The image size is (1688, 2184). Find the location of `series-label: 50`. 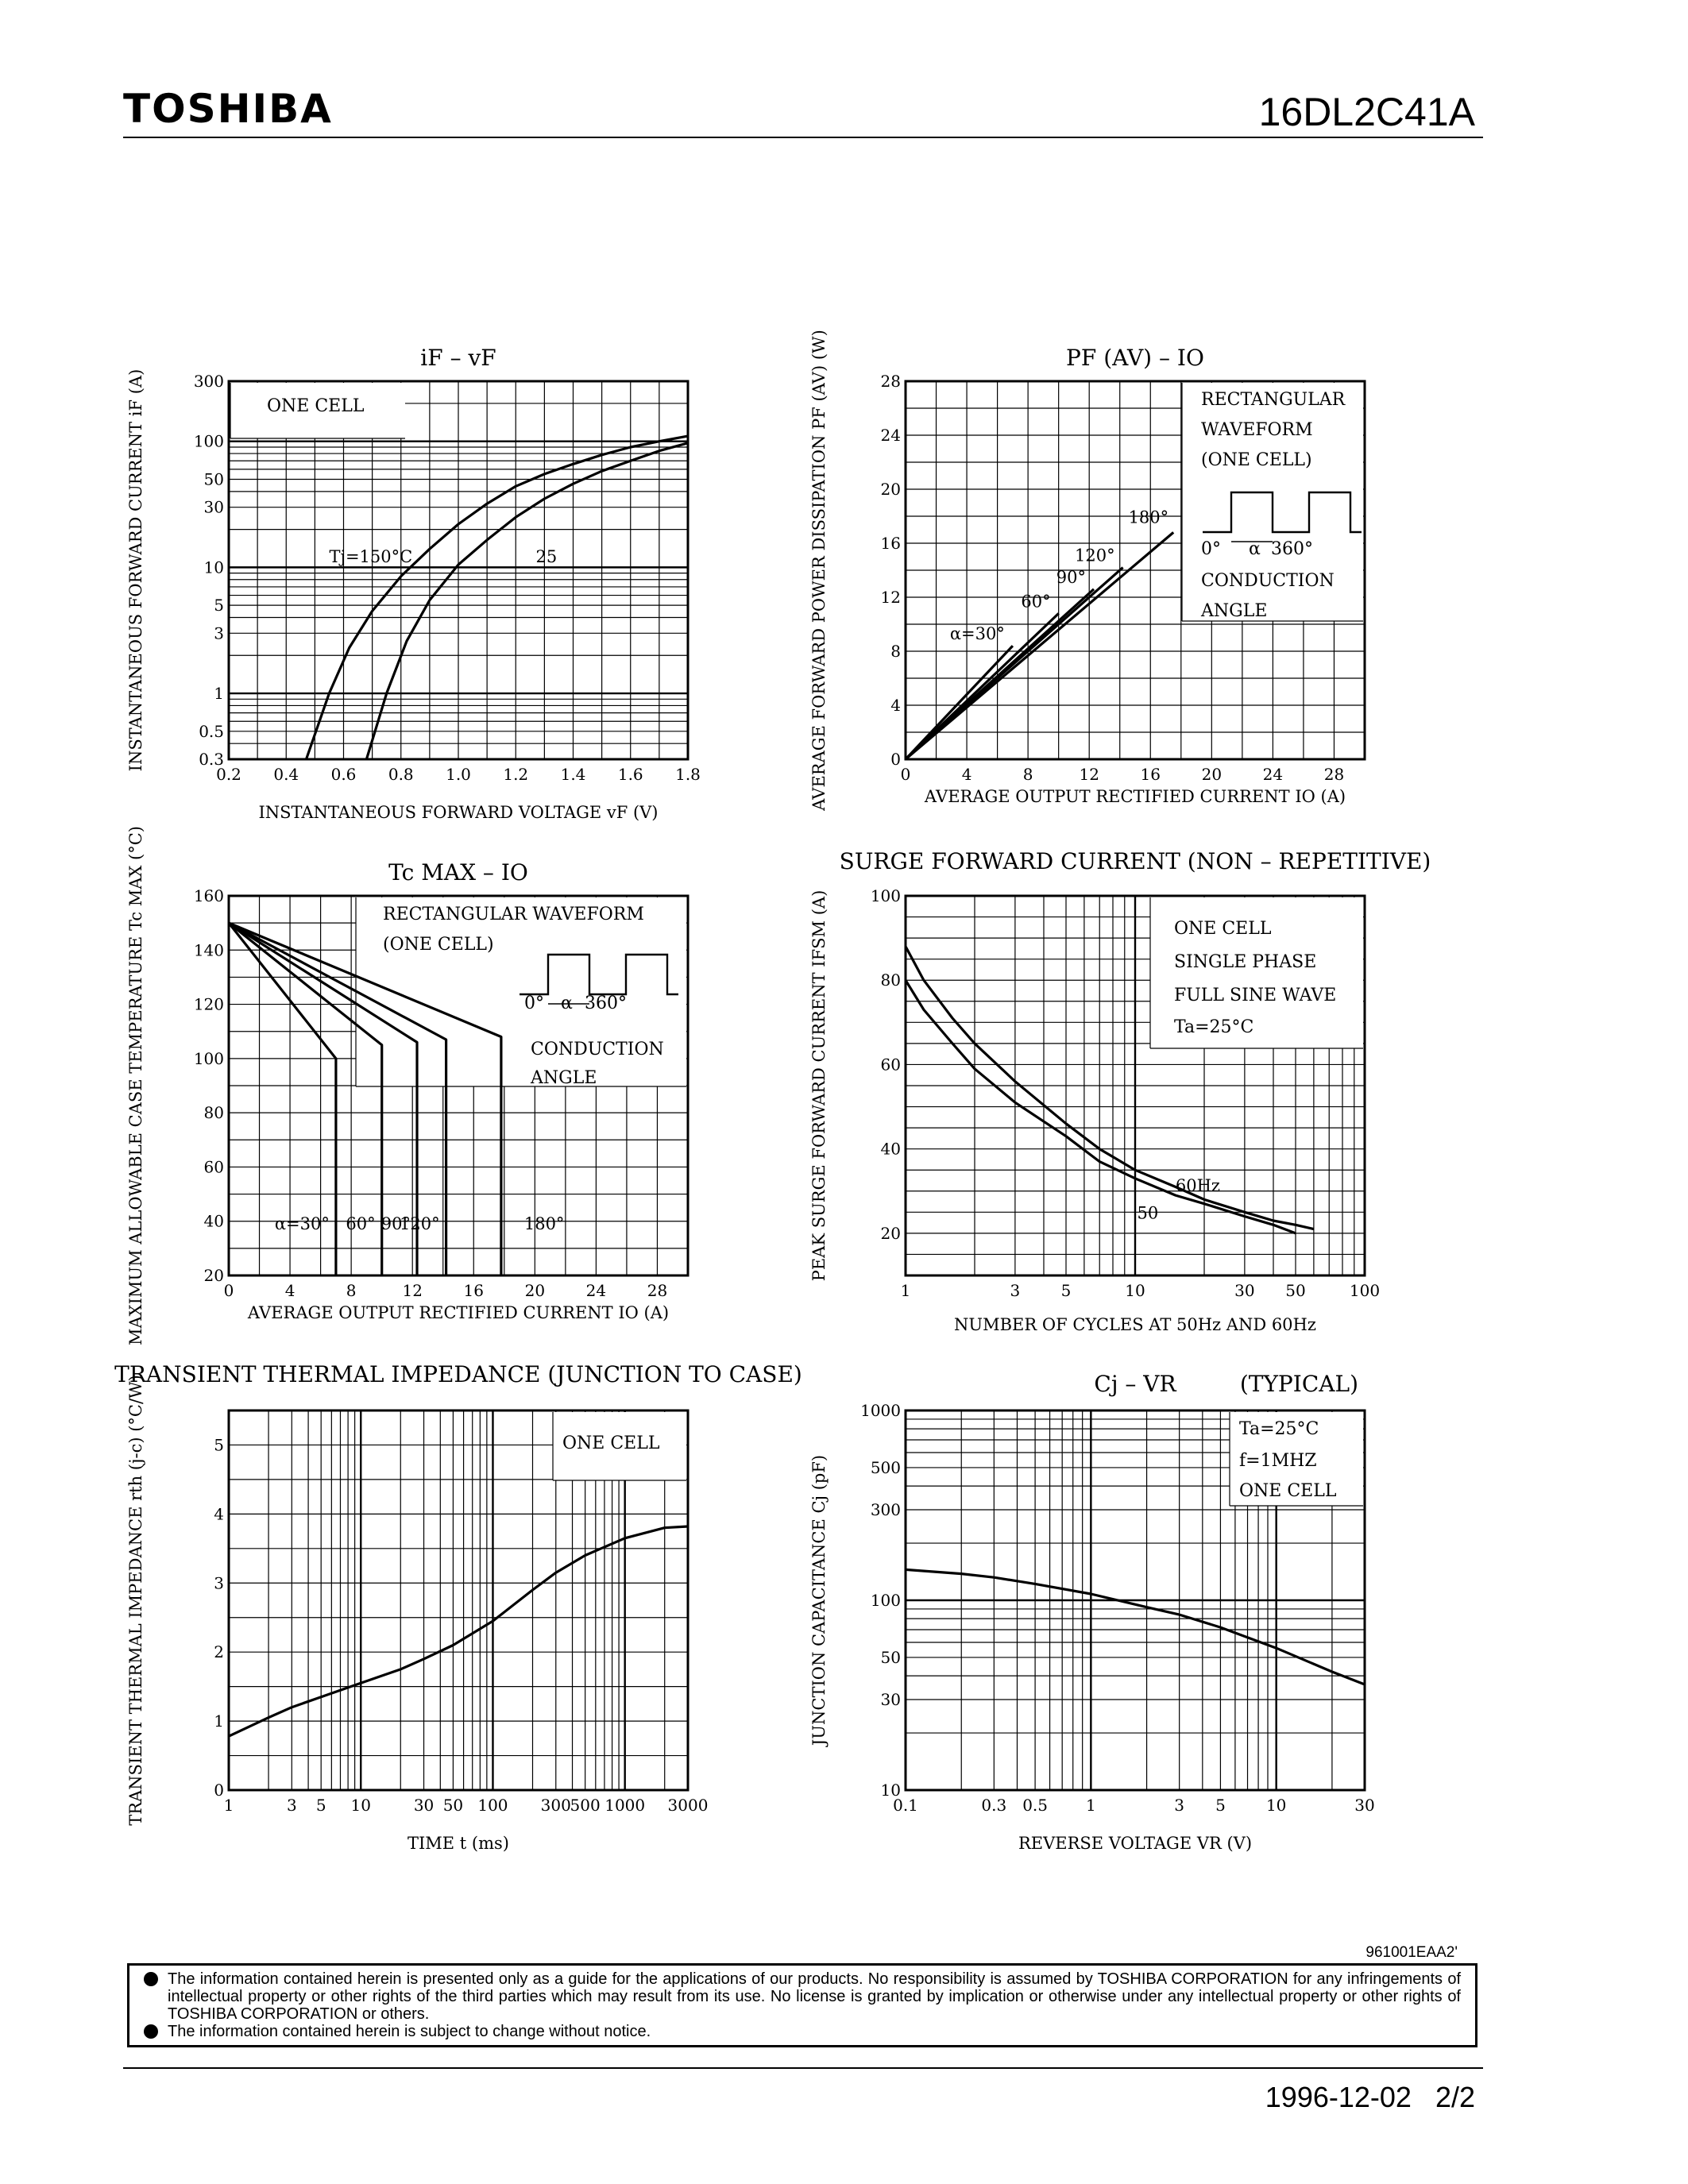

series-label: 50 is located at coordinates (1147, 1212).